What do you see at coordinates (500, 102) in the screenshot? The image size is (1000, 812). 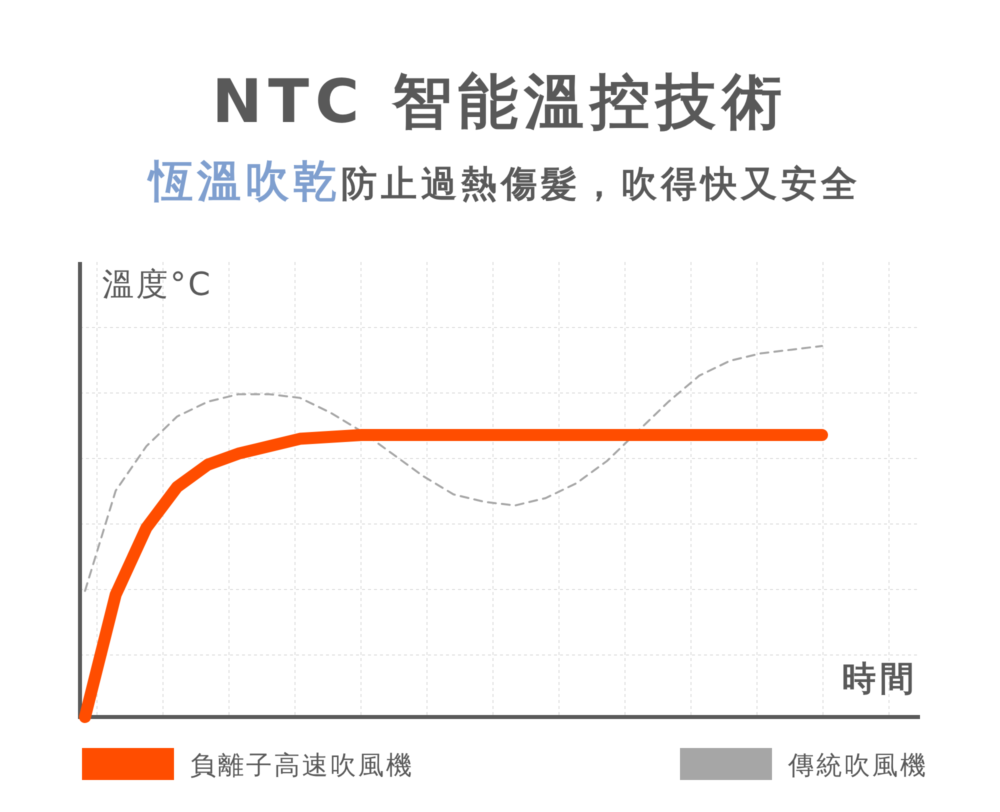 I see `chart-title: NTC 智能溫控技術` at bounding box center [500, 102].